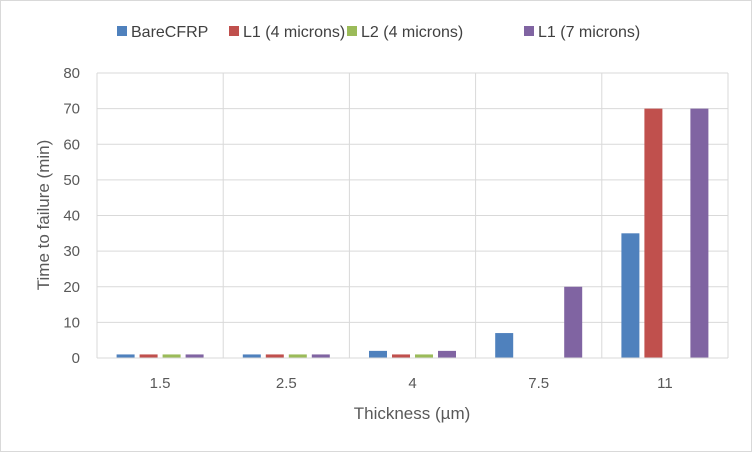  What do you see at coordinates (294, 32) in the screenshot?
I see `legend-label: L1 (4 microns)` at bounding box center [294, 32].